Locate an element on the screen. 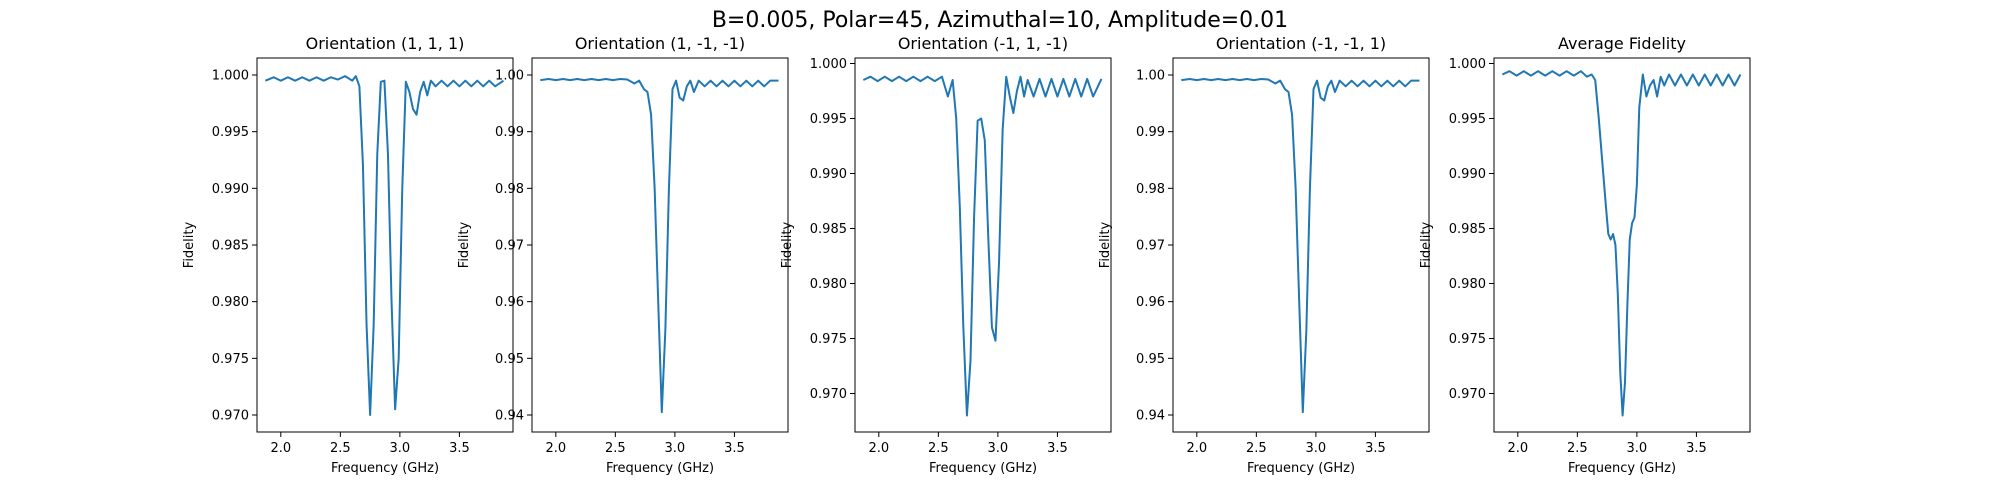  panel-title: Orientation (1, 1, 1) is located at coordinates (385, 43).